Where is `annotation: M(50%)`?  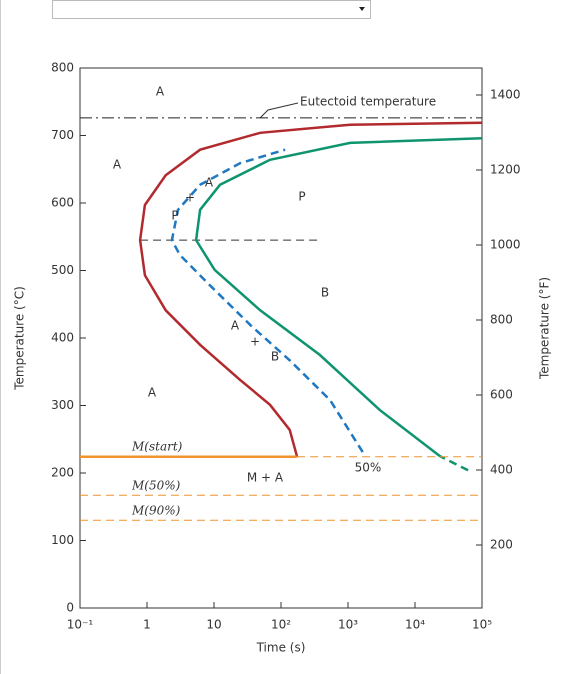 annotation: M(50%) is located at coordinates (156, 486).